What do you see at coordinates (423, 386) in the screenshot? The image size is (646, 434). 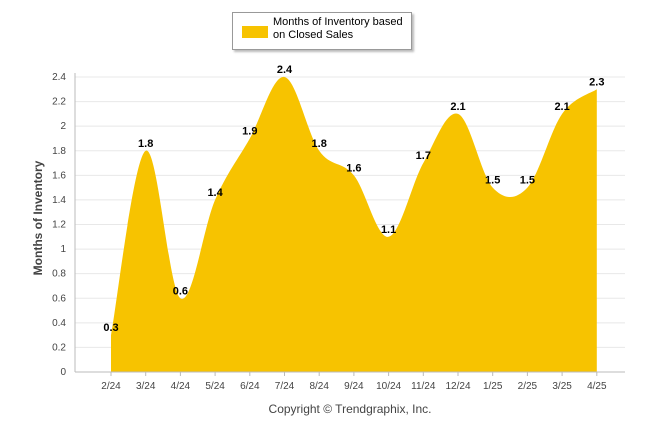 I see `x-tick-label: 11/24` at bounding box center [423, 386].